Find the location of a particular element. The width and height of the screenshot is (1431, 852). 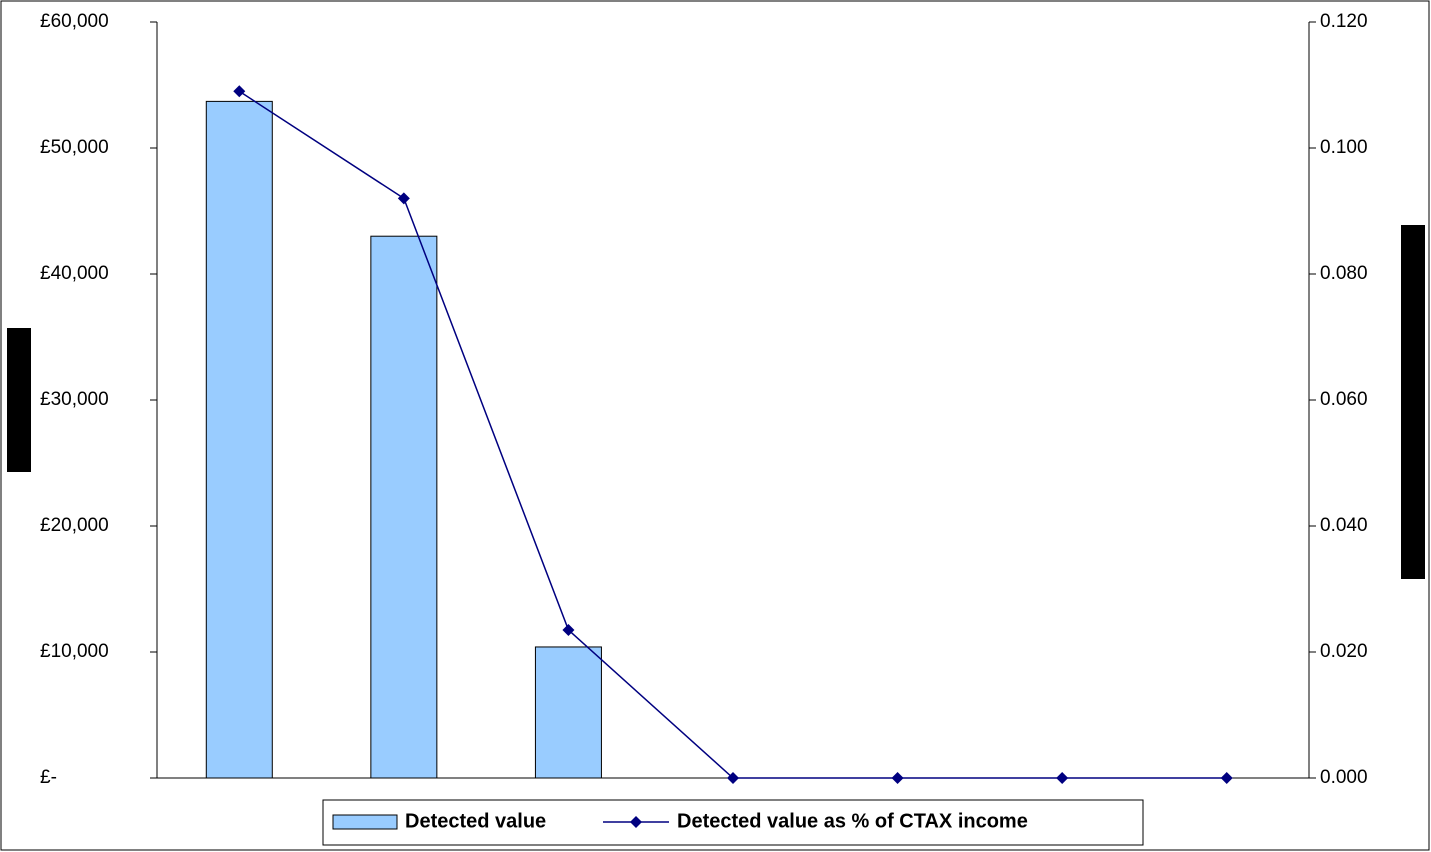

y-tick-label: £40,000 is located at coordinates (74, 273).